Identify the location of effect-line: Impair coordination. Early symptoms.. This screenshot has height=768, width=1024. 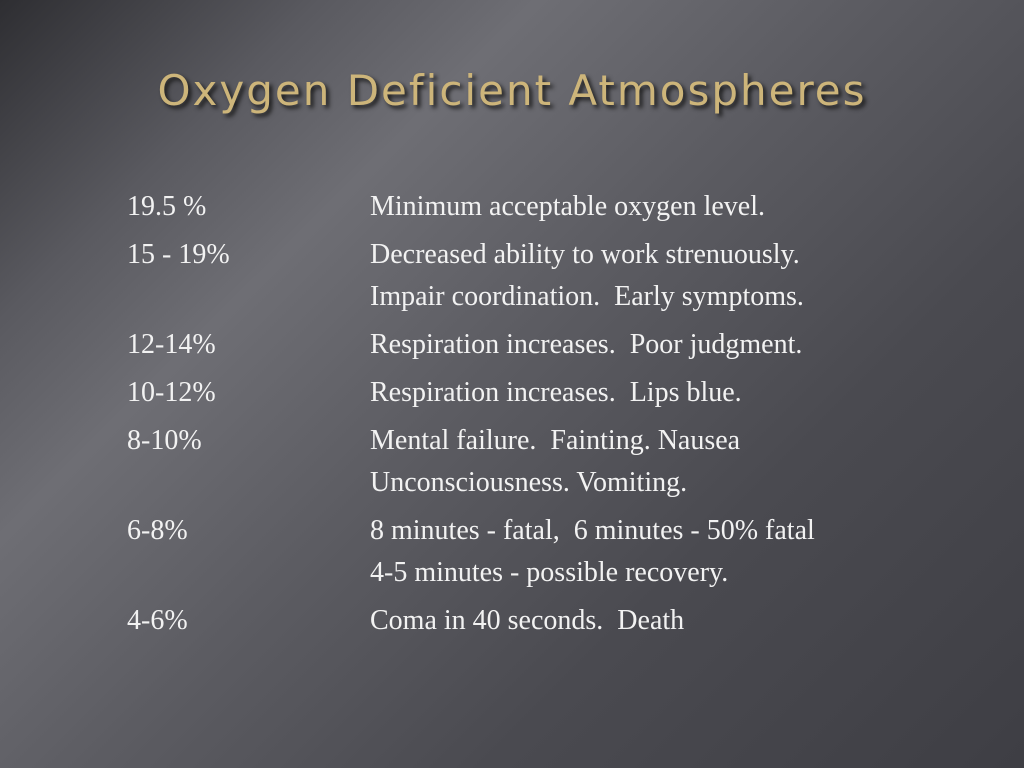
(587, 296).